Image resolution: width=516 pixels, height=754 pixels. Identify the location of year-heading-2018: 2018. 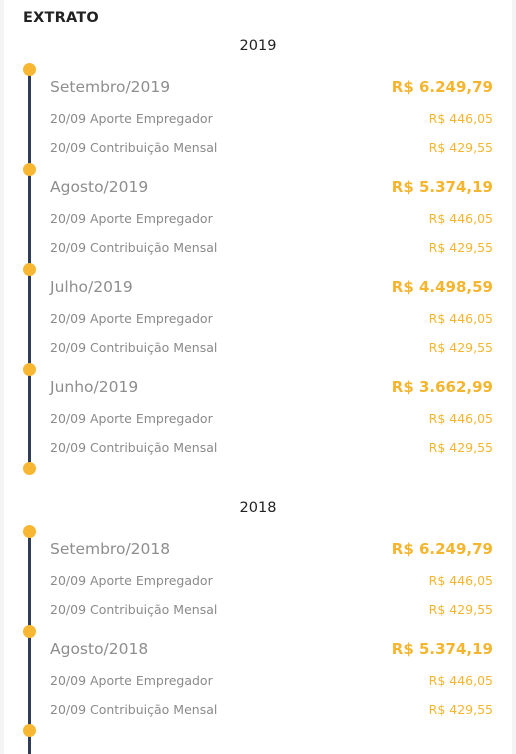
(258, 508).